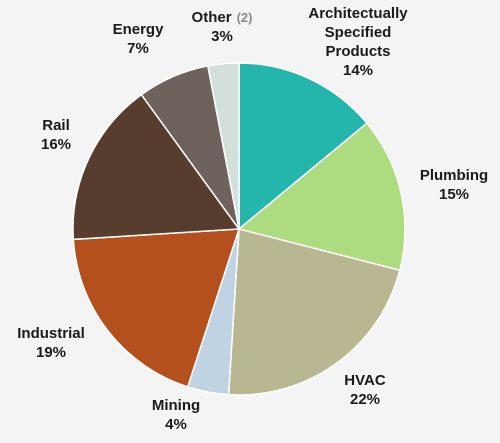 The height and width of the screenshot is (443, 500). I want to click on slice-percent-label: 4%, so click(176, 424).